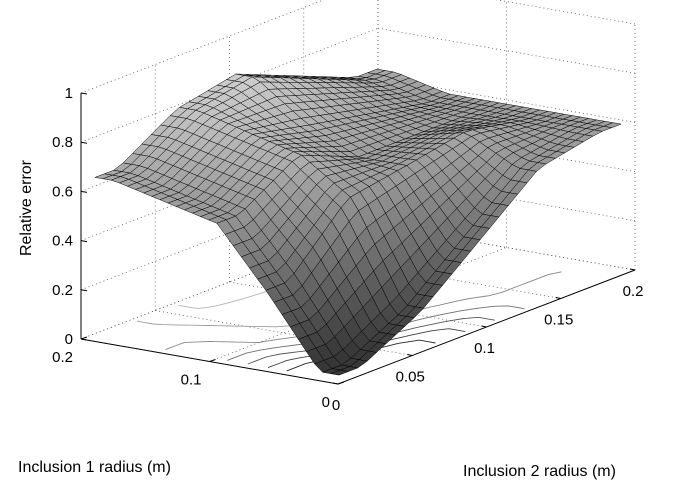  I want to click on x-axis-label: Inclusion 2 radius (m), so click(539, 471).